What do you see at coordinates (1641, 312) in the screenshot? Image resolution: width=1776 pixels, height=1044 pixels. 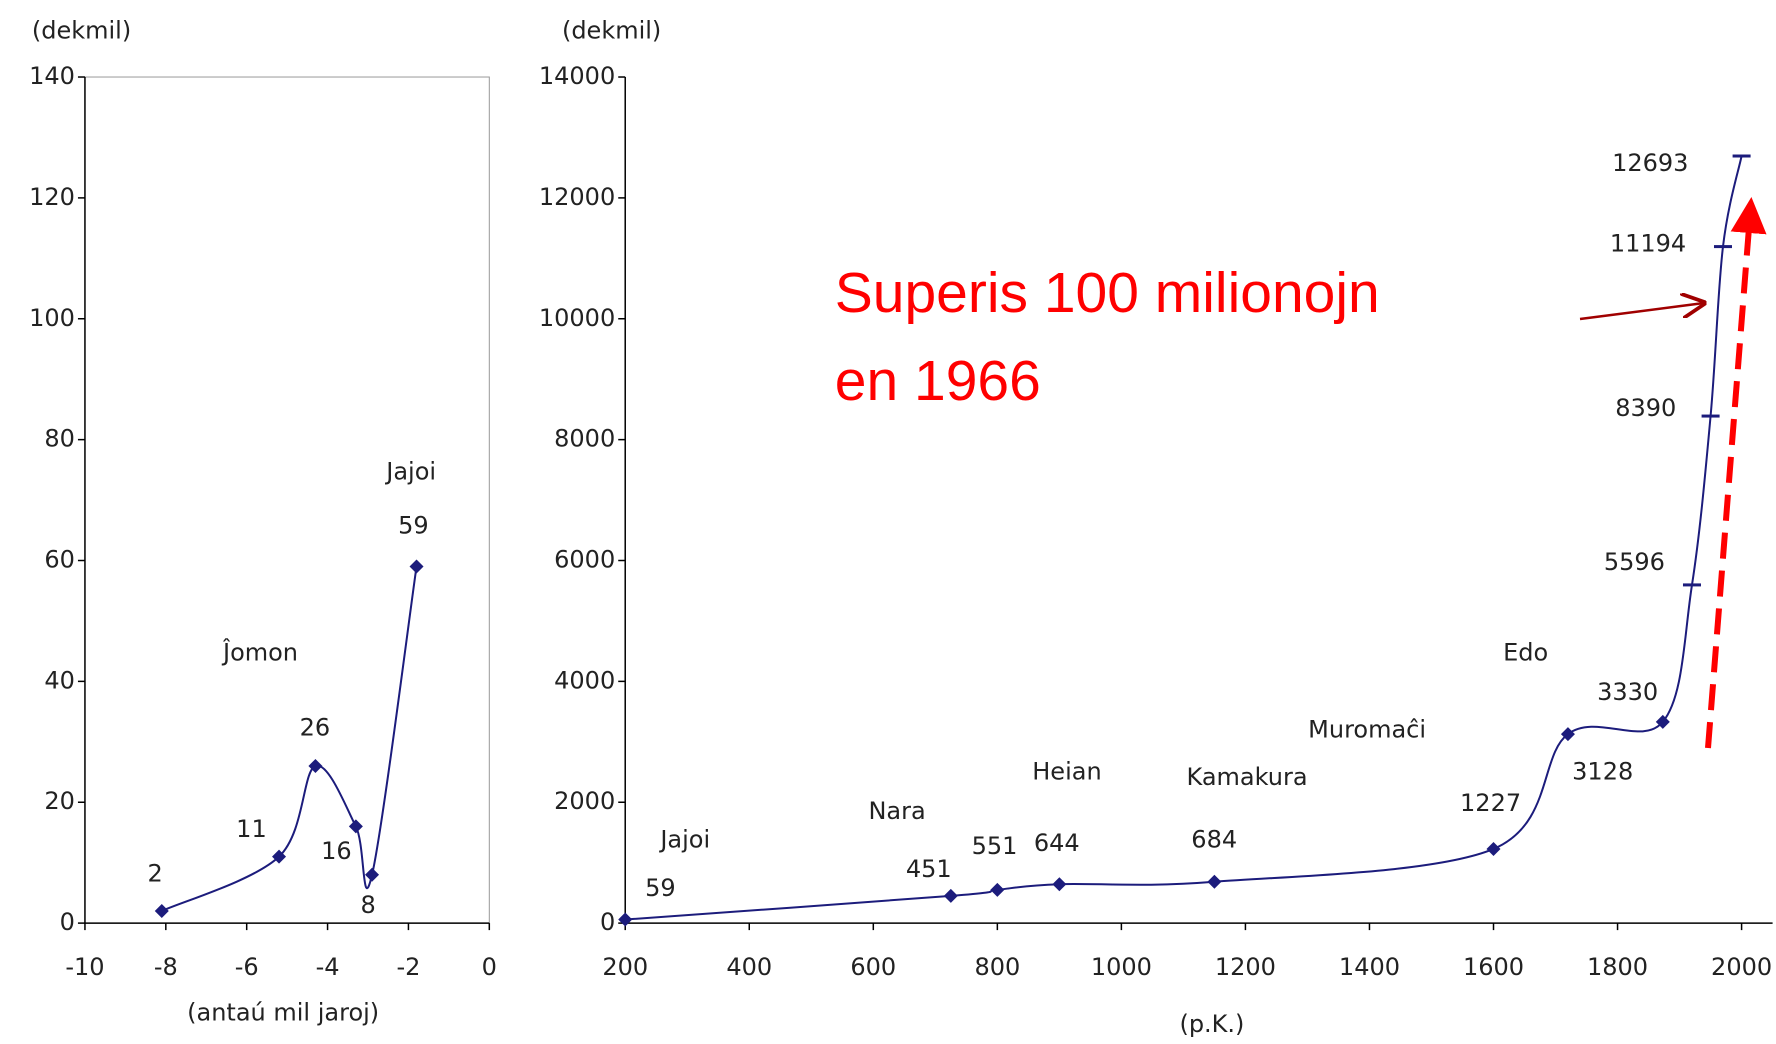 I see `callout-arrow` at bounding box center [1641, 312].